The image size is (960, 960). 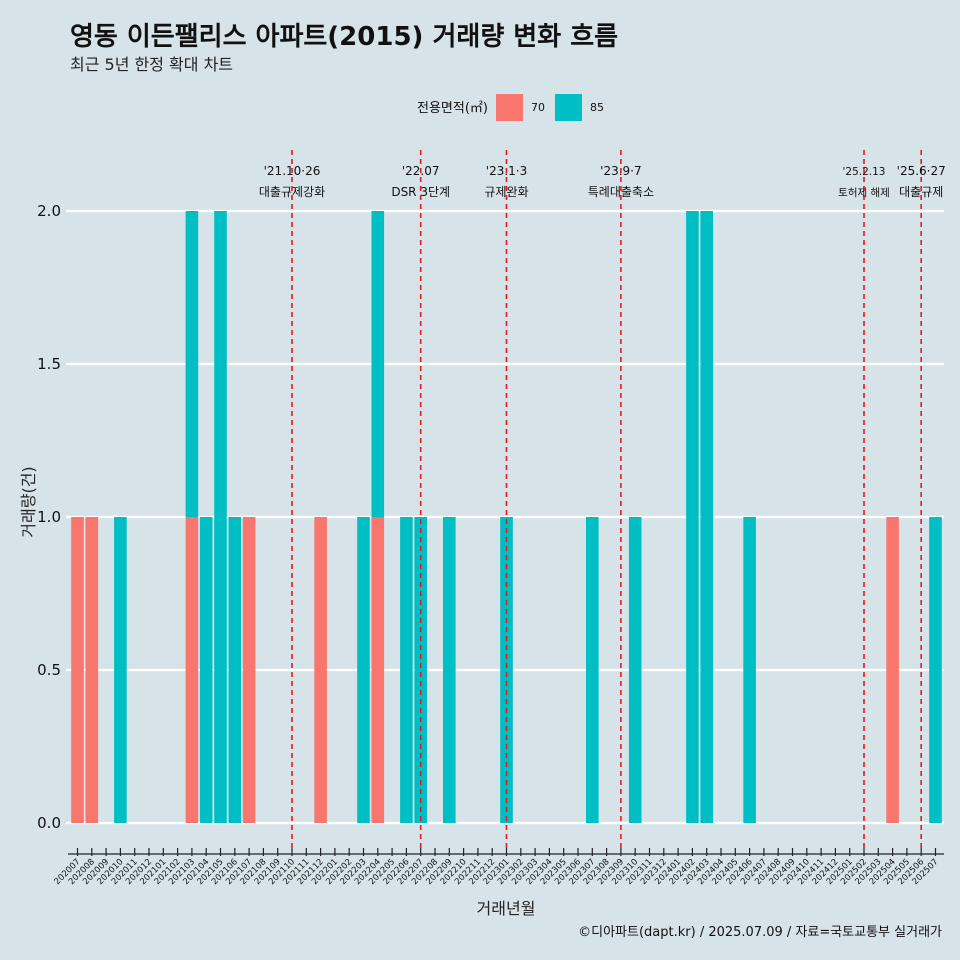 What do you see at coordinates (620, 171) in the screenshot?
I see `event-date: '23.9·7` at bounding box center [620, 171].